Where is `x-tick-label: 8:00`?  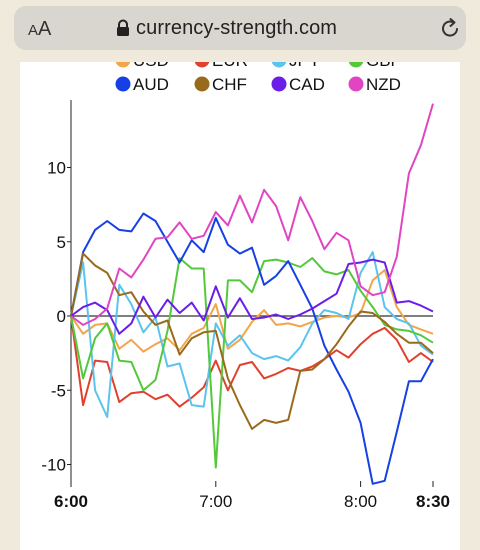
x-tick-label: 8:00 is located at coordinates (360, 501).